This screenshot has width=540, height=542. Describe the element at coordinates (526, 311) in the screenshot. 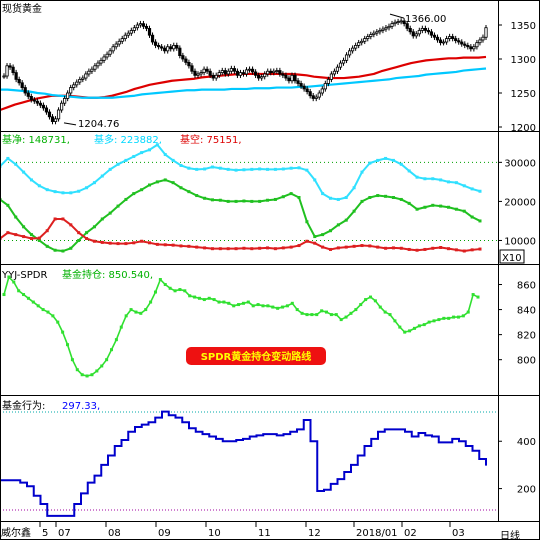

I see `y-tick-label: 840` at that location.